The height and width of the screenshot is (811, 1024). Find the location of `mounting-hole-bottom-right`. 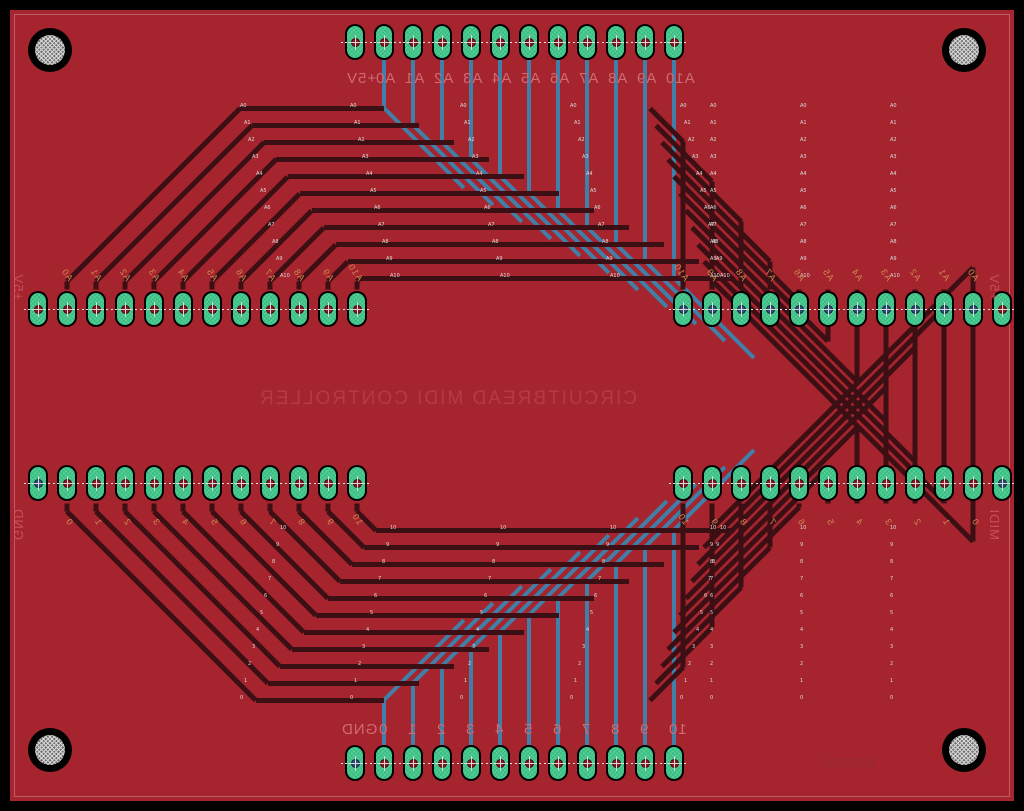

mounting-hole-bottom-right is located at coordinates (964, 750).